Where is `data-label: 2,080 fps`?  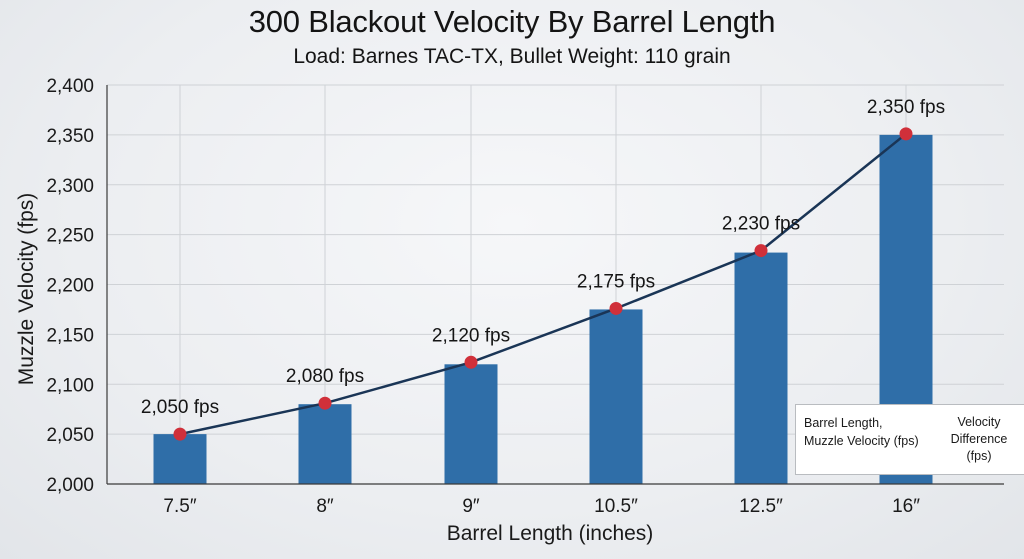 data-label: 2,080 fps is located at coordinates (325, 376).